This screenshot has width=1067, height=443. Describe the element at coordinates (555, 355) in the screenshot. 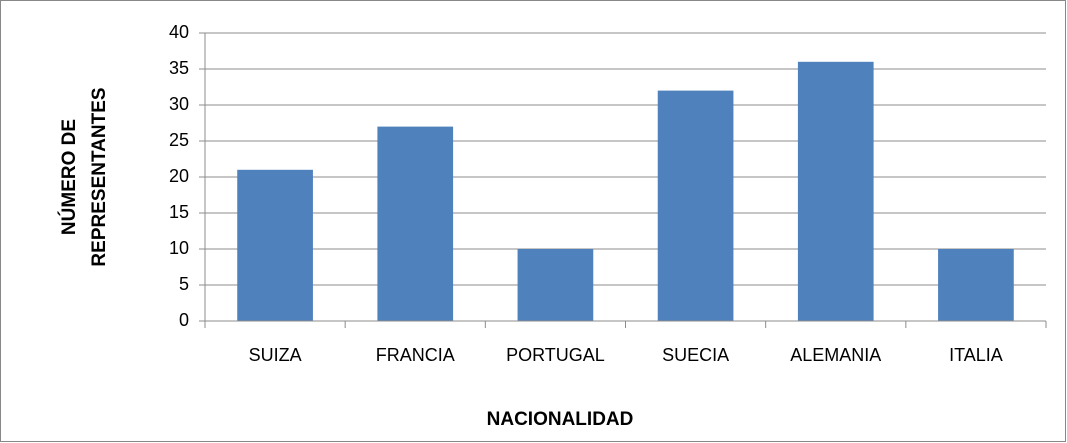

I see `x-tick-label: PORTUGAL` at that location.